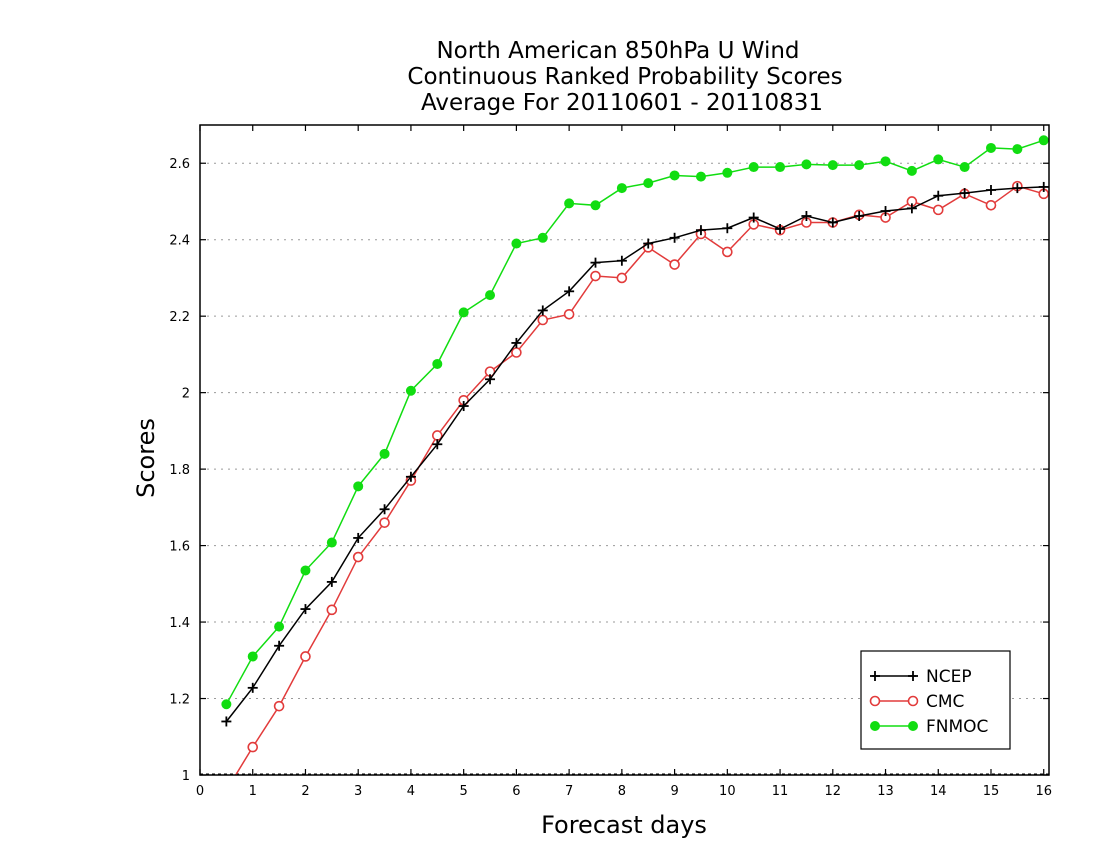  Describe the element at coordinates (833, 791) in the screenshot. I see `x-tick-label: 12` at that location.